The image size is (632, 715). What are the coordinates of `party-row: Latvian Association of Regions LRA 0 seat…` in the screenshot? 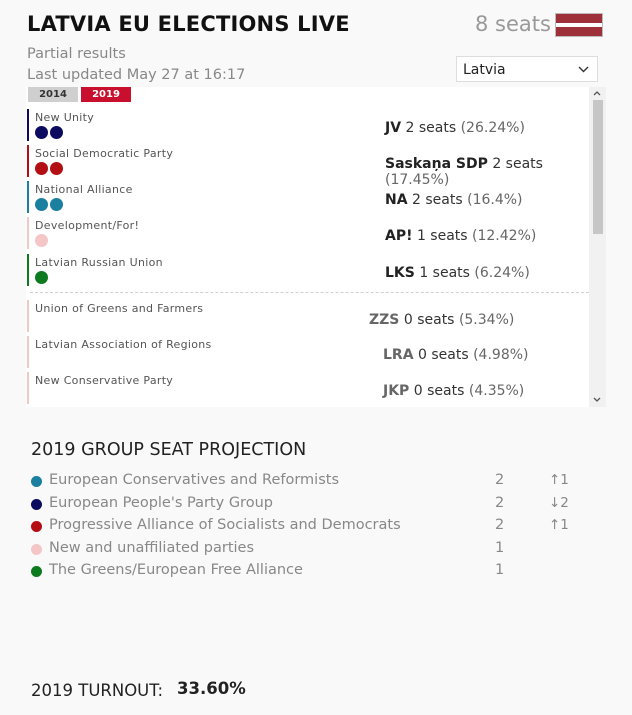 It's located at (307, 354).